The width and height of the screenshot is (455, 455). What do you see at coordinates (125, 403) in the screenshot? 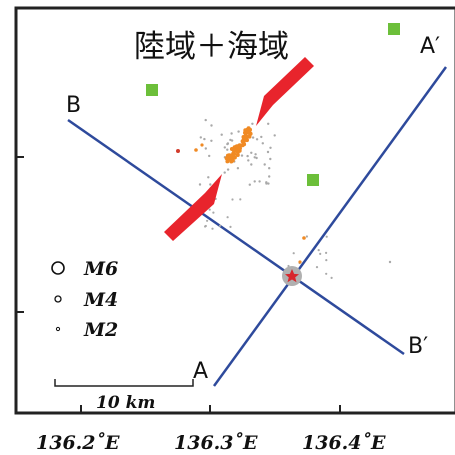
I see `scale-bar-label: 10 km` at bounding box center [125, 403].